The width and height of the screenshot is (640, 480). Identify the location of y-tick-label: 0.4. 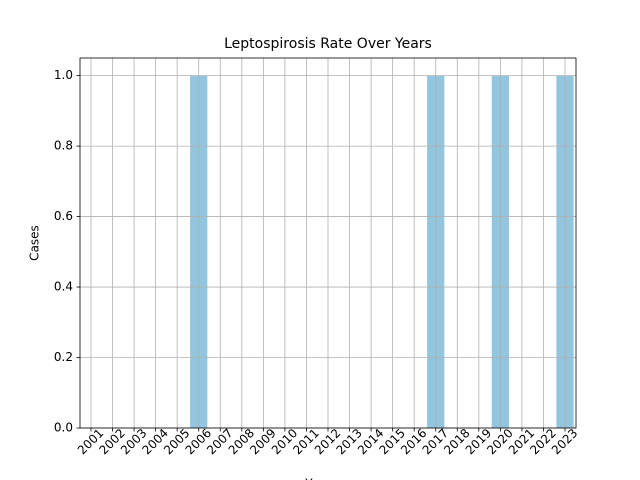
(63, 287).